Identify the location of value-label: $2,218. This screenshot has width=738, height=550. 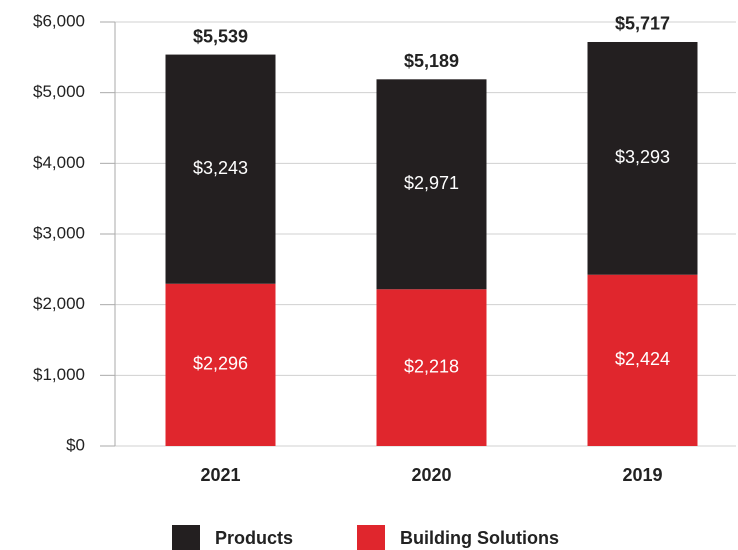
(431, 366).